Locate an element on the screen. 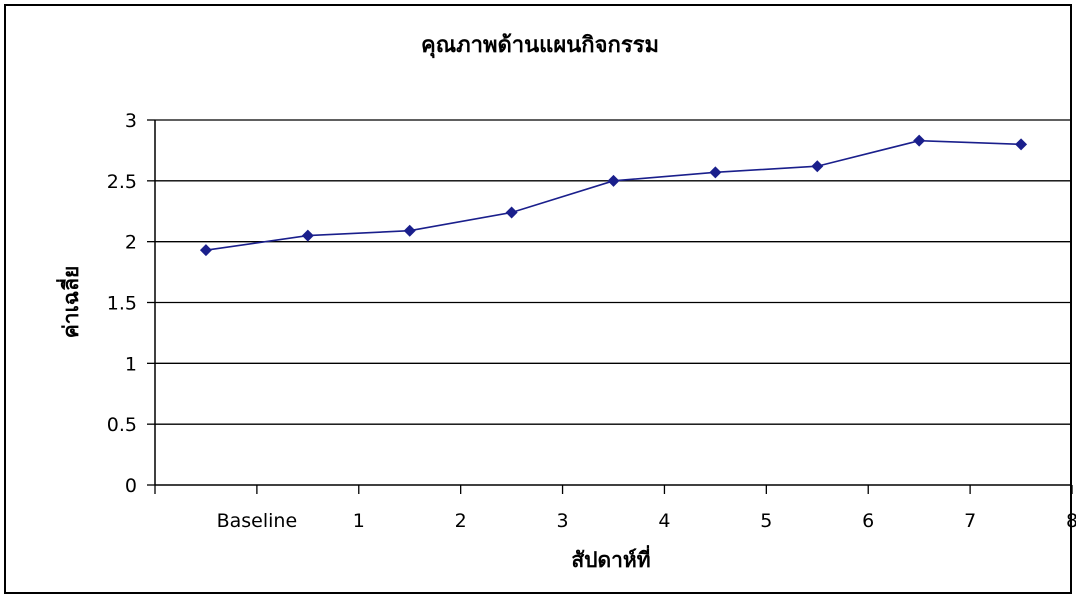 This screenshot has width=1076, height=602. x-tick-label: 4 is located at coordinates (664, 521).